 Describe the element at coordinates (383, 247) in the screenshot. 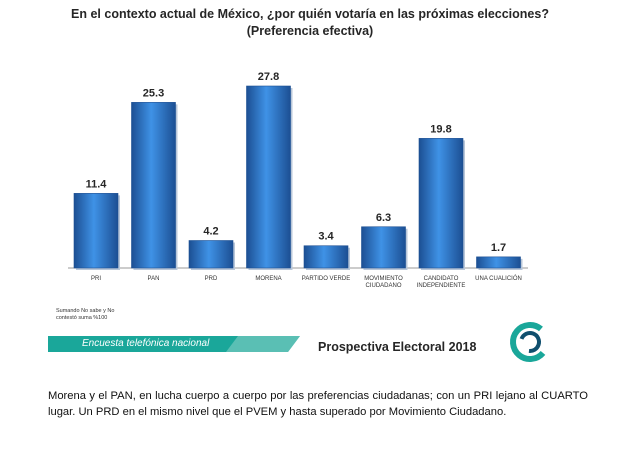

I see `bar-movimiento-ciudadano` at that location.